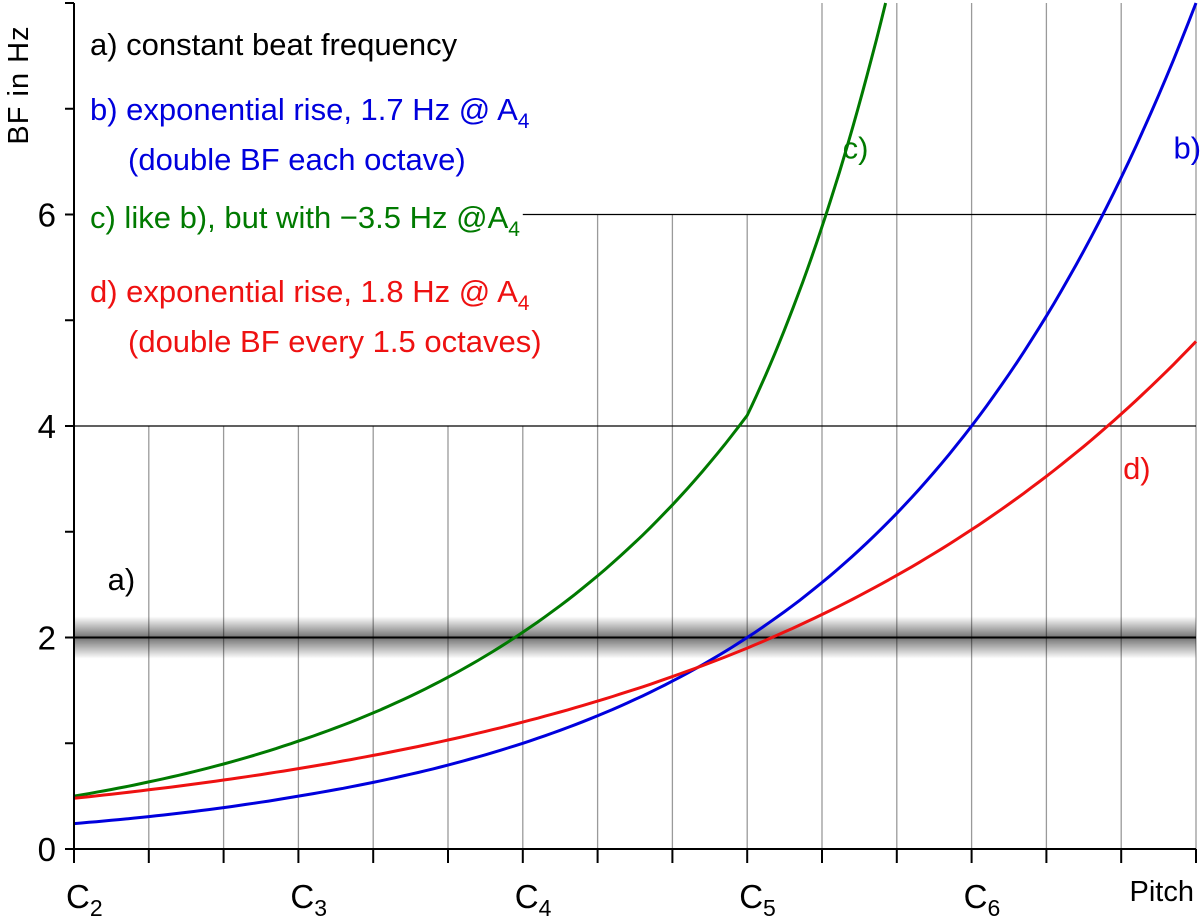 The image size is (1200, 922). What do you see at coordinates (122, 579) in the screenshot?
I see `series-a-label: a)` at bounding box center [122, 579].